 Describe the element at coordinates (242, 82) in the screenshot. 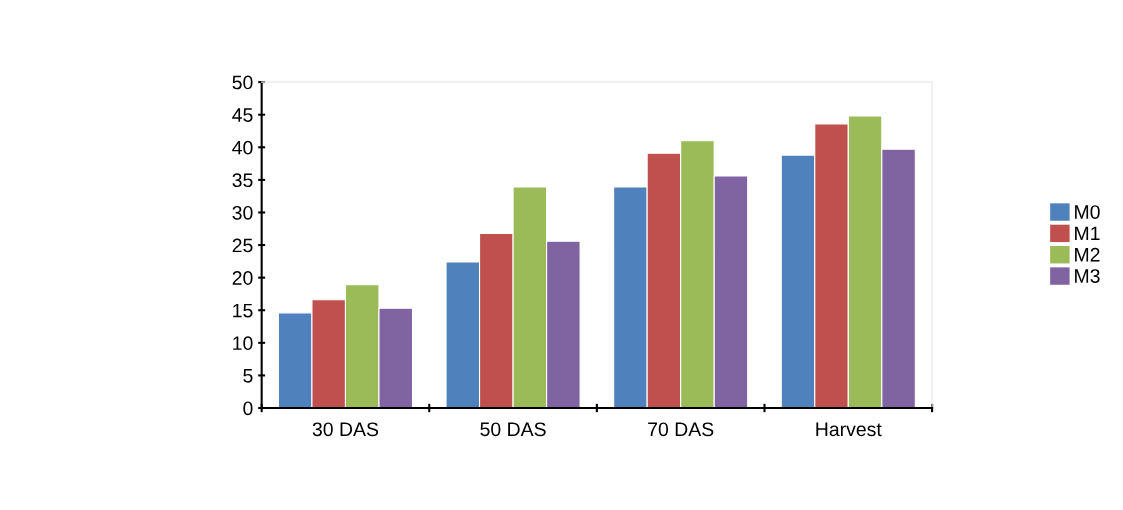

I see `y-tick-label: 50` at that location.